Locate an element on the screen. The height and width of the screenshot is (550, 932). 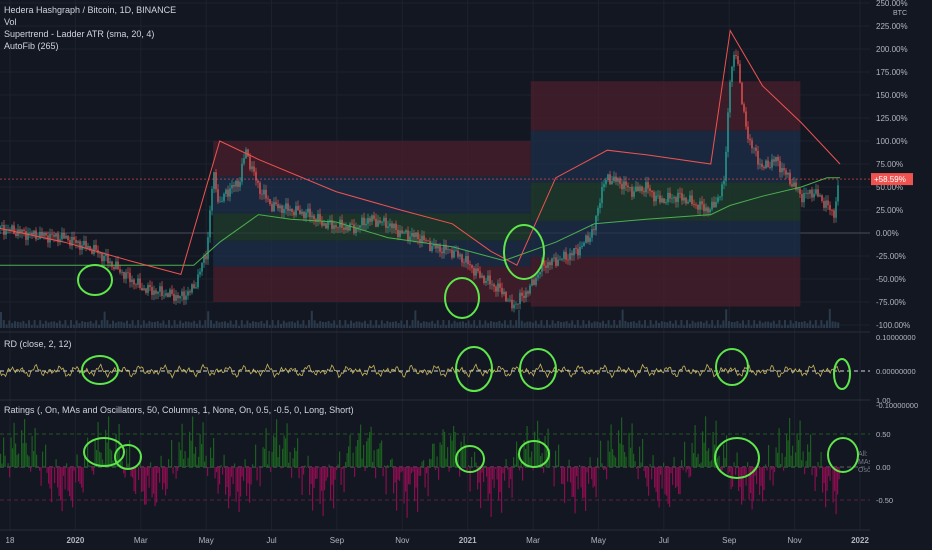
x-tick-label: Mar is located at coordinates (141, 540).